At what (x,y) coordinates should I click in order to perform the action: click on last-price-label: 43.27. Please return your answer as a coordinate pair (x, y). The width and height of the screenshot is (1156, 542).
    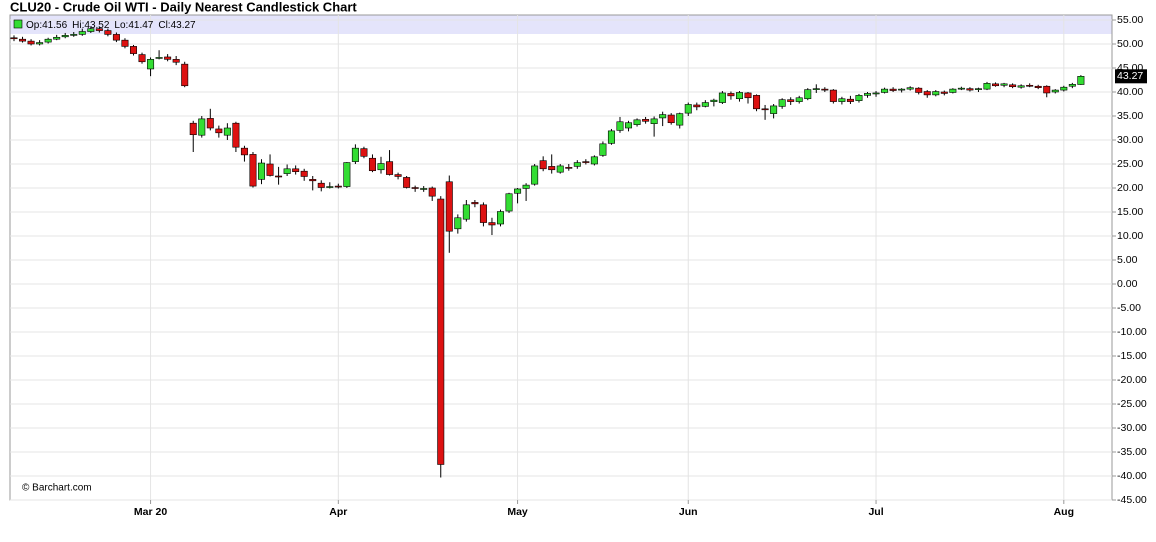
    Looking at the image, I should click on (1130, 76).